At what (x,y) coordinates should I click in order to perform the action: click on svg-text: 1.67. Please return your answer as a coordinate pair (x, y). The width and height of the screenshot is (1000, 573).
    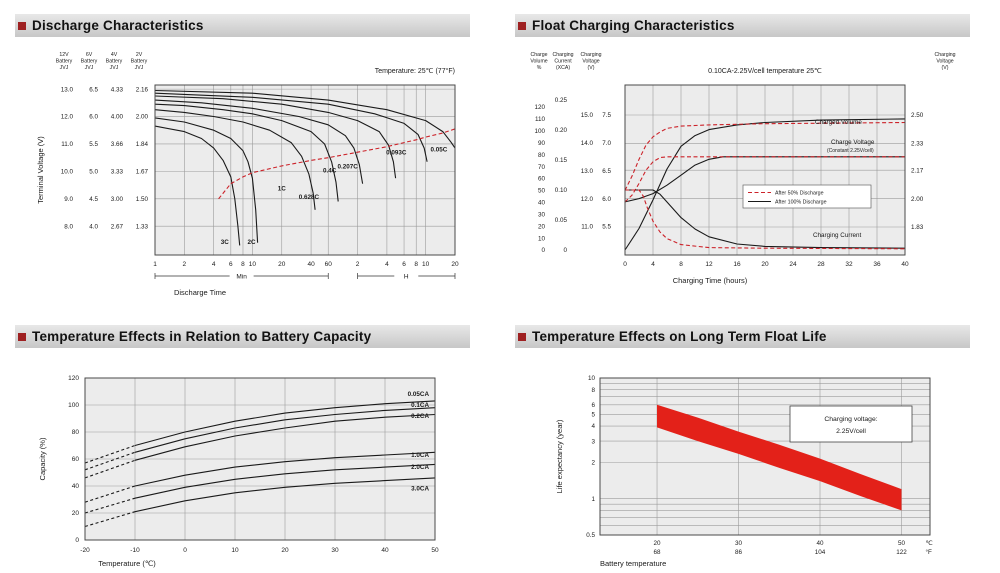
    Looking at the image, I should click on (142, 172).